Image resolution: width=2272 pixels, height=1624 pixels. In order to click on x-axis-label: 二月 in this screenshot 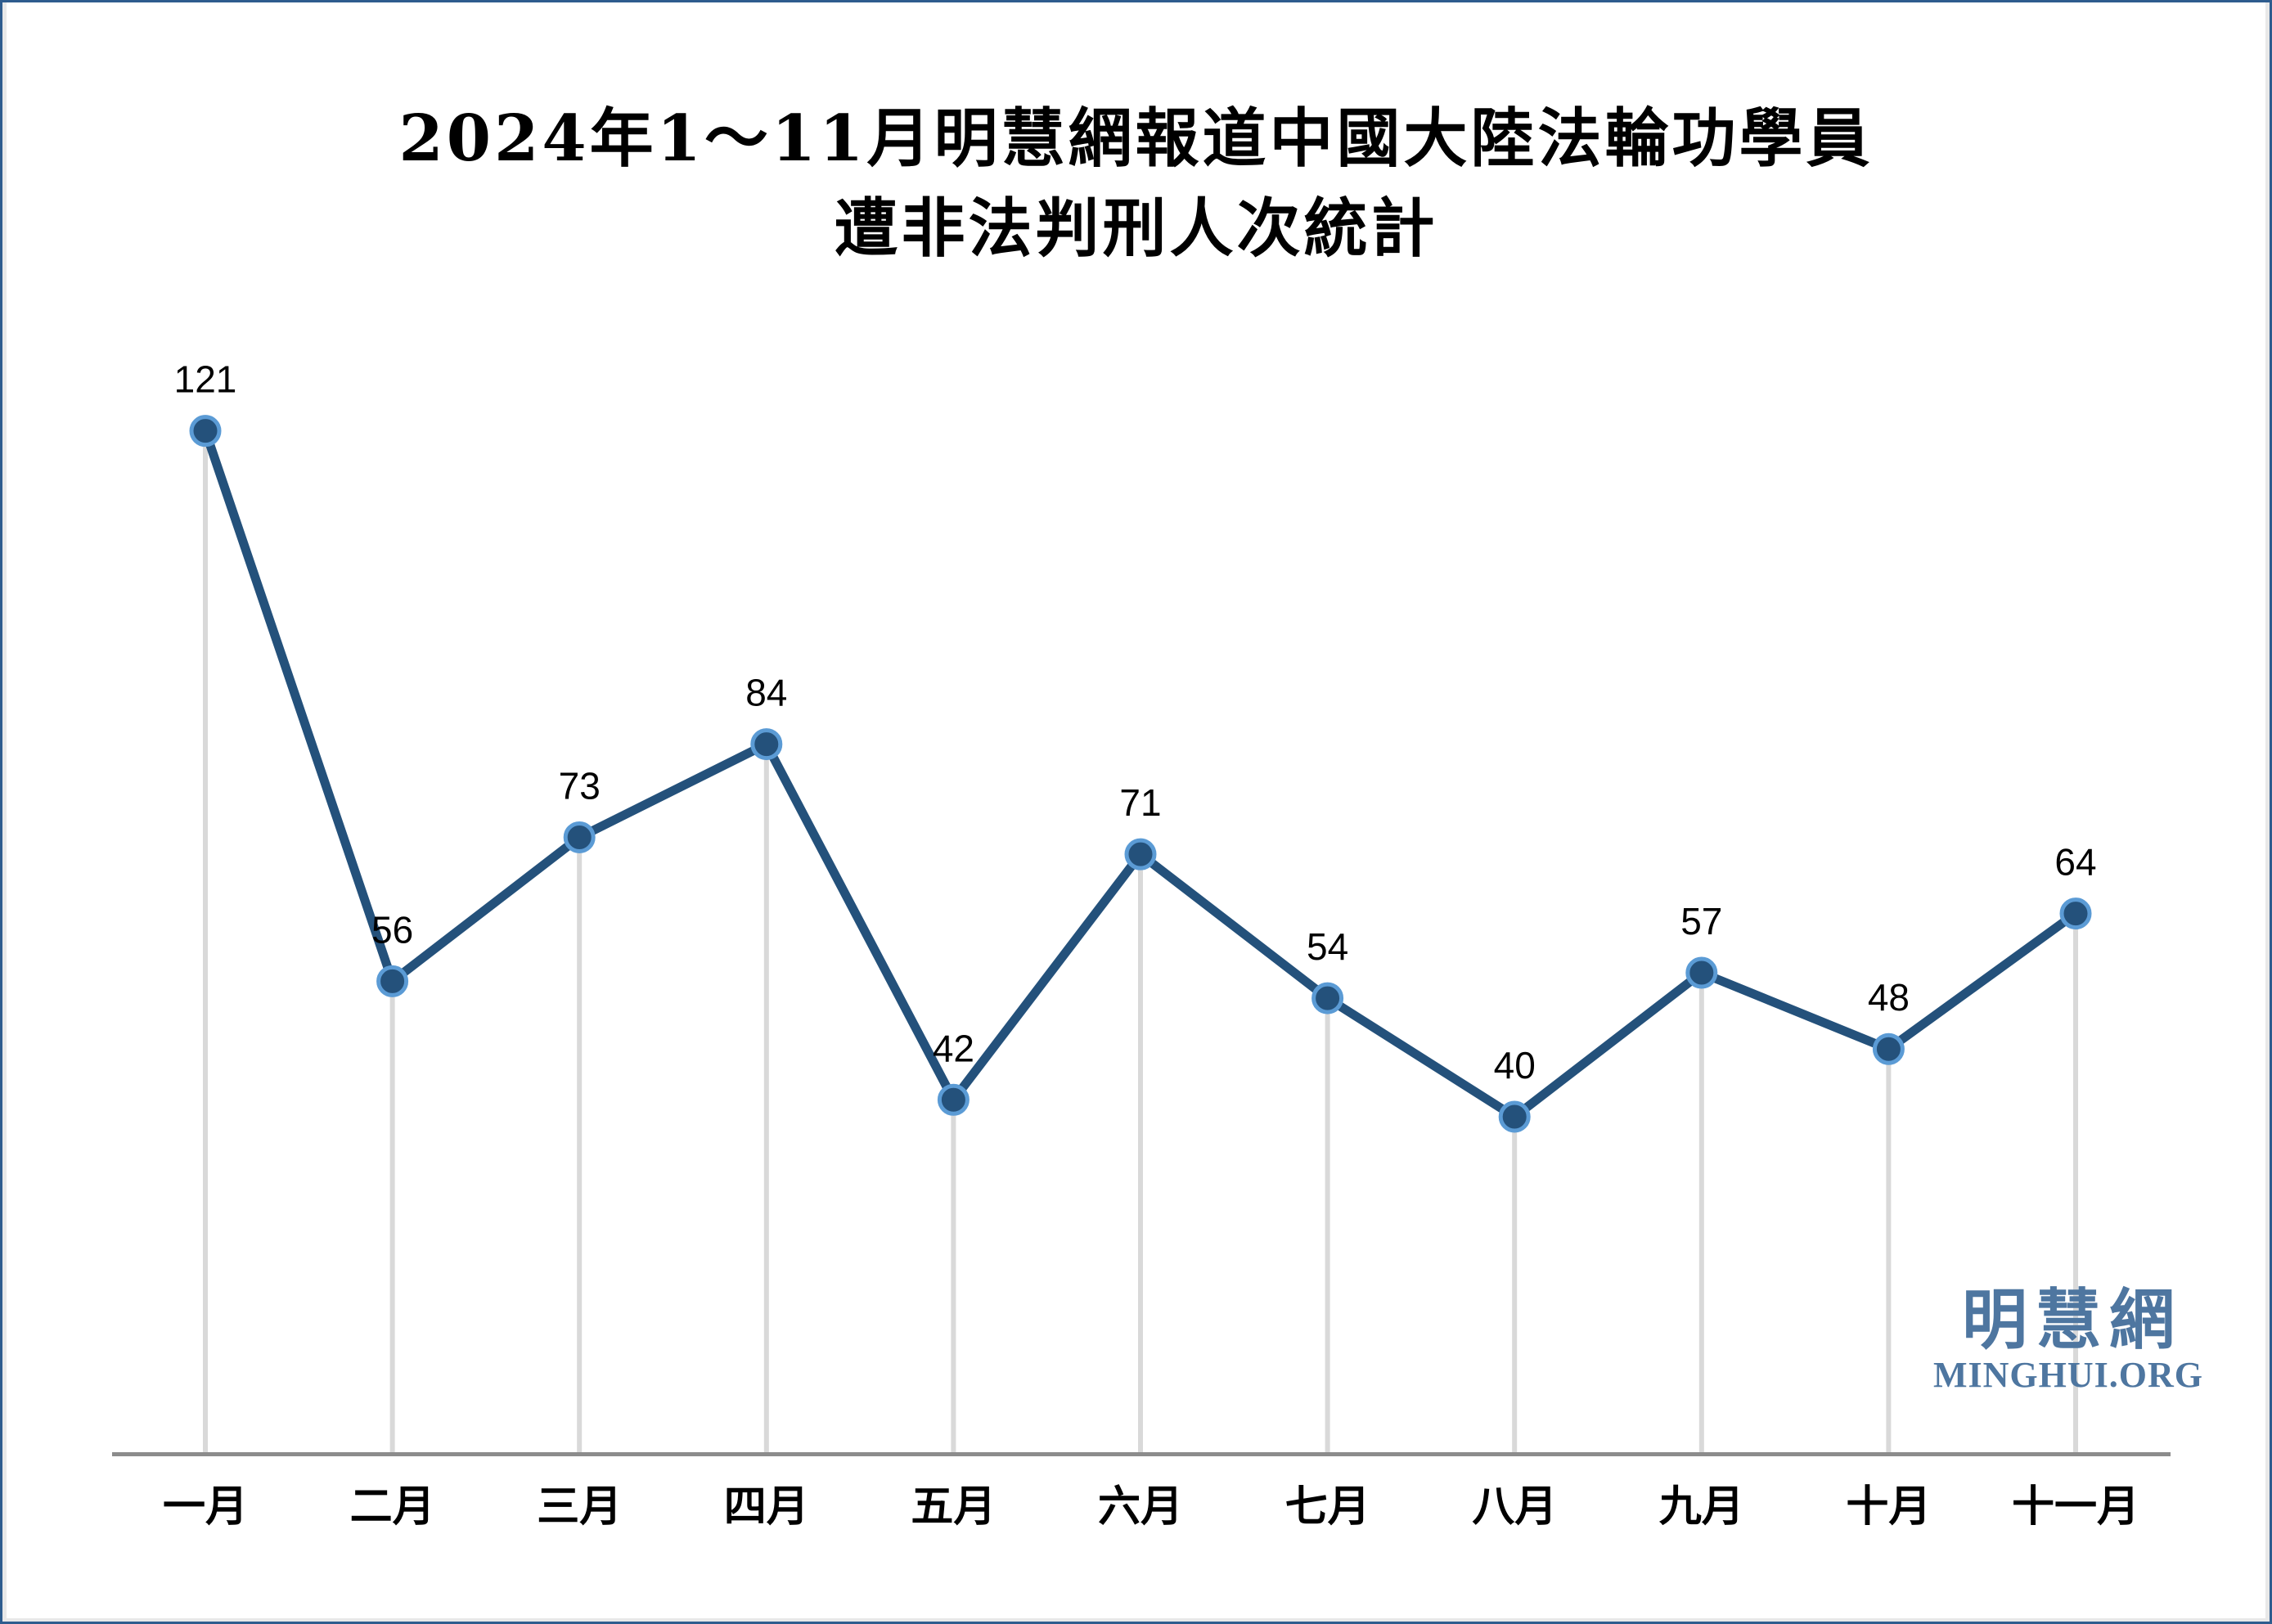, I will do `click(392, 1507)`.